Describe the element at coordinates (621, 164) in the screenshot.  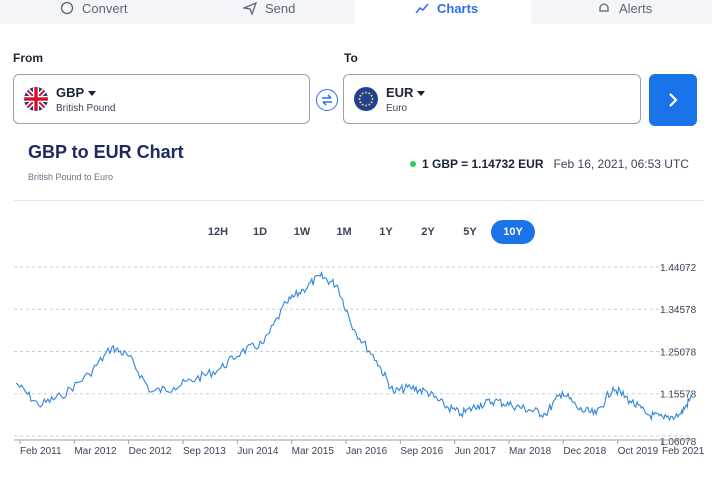
I see `rate-timestamp: Feb 16, 2021, 06:53 UTC` at that location.